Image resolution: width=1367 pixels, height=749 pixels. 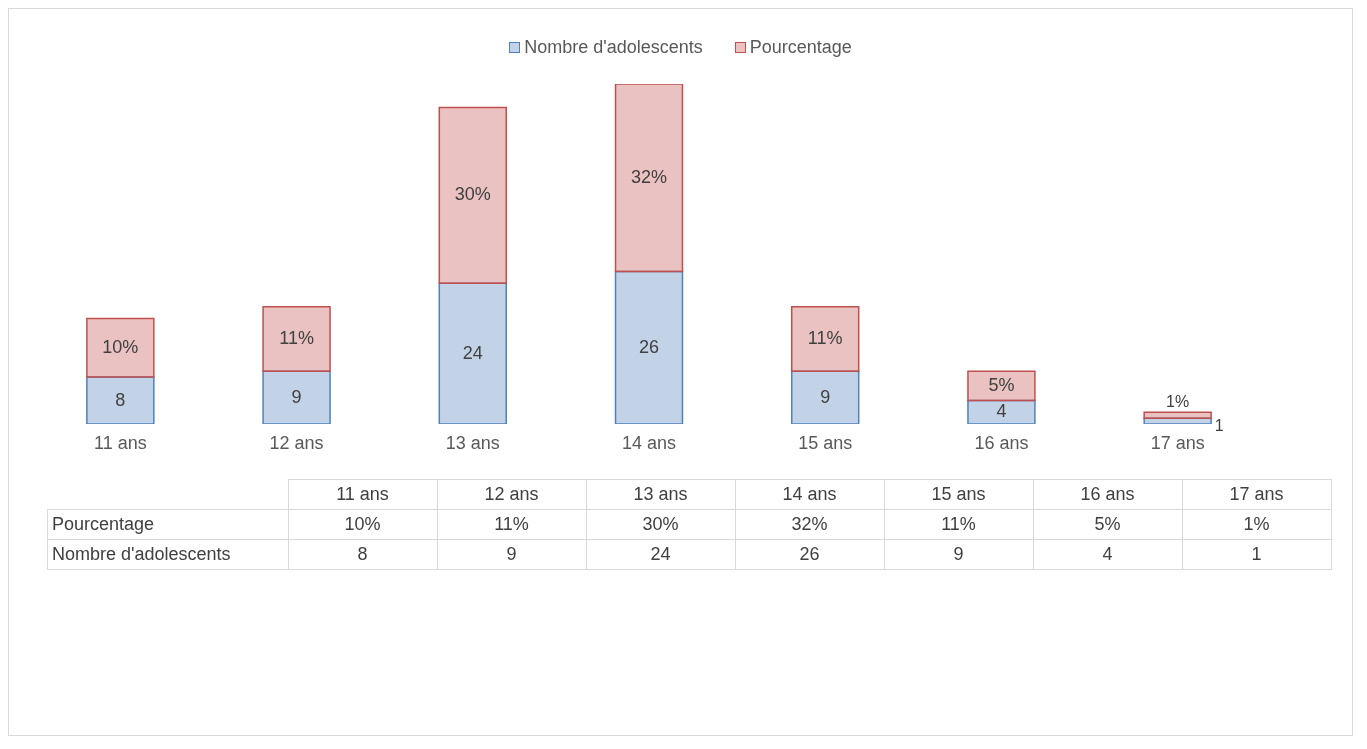 I want to click on x-tick-label: 15 ans, so click(x=825, y=442).